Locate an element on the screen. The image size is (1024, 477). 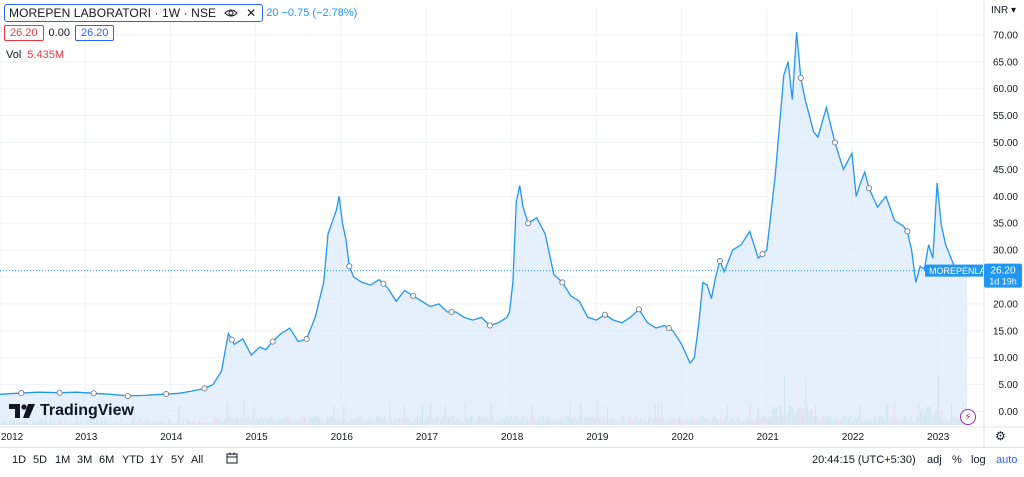
y-tick-label: 20.00 is located at coordinates (1005, 304).